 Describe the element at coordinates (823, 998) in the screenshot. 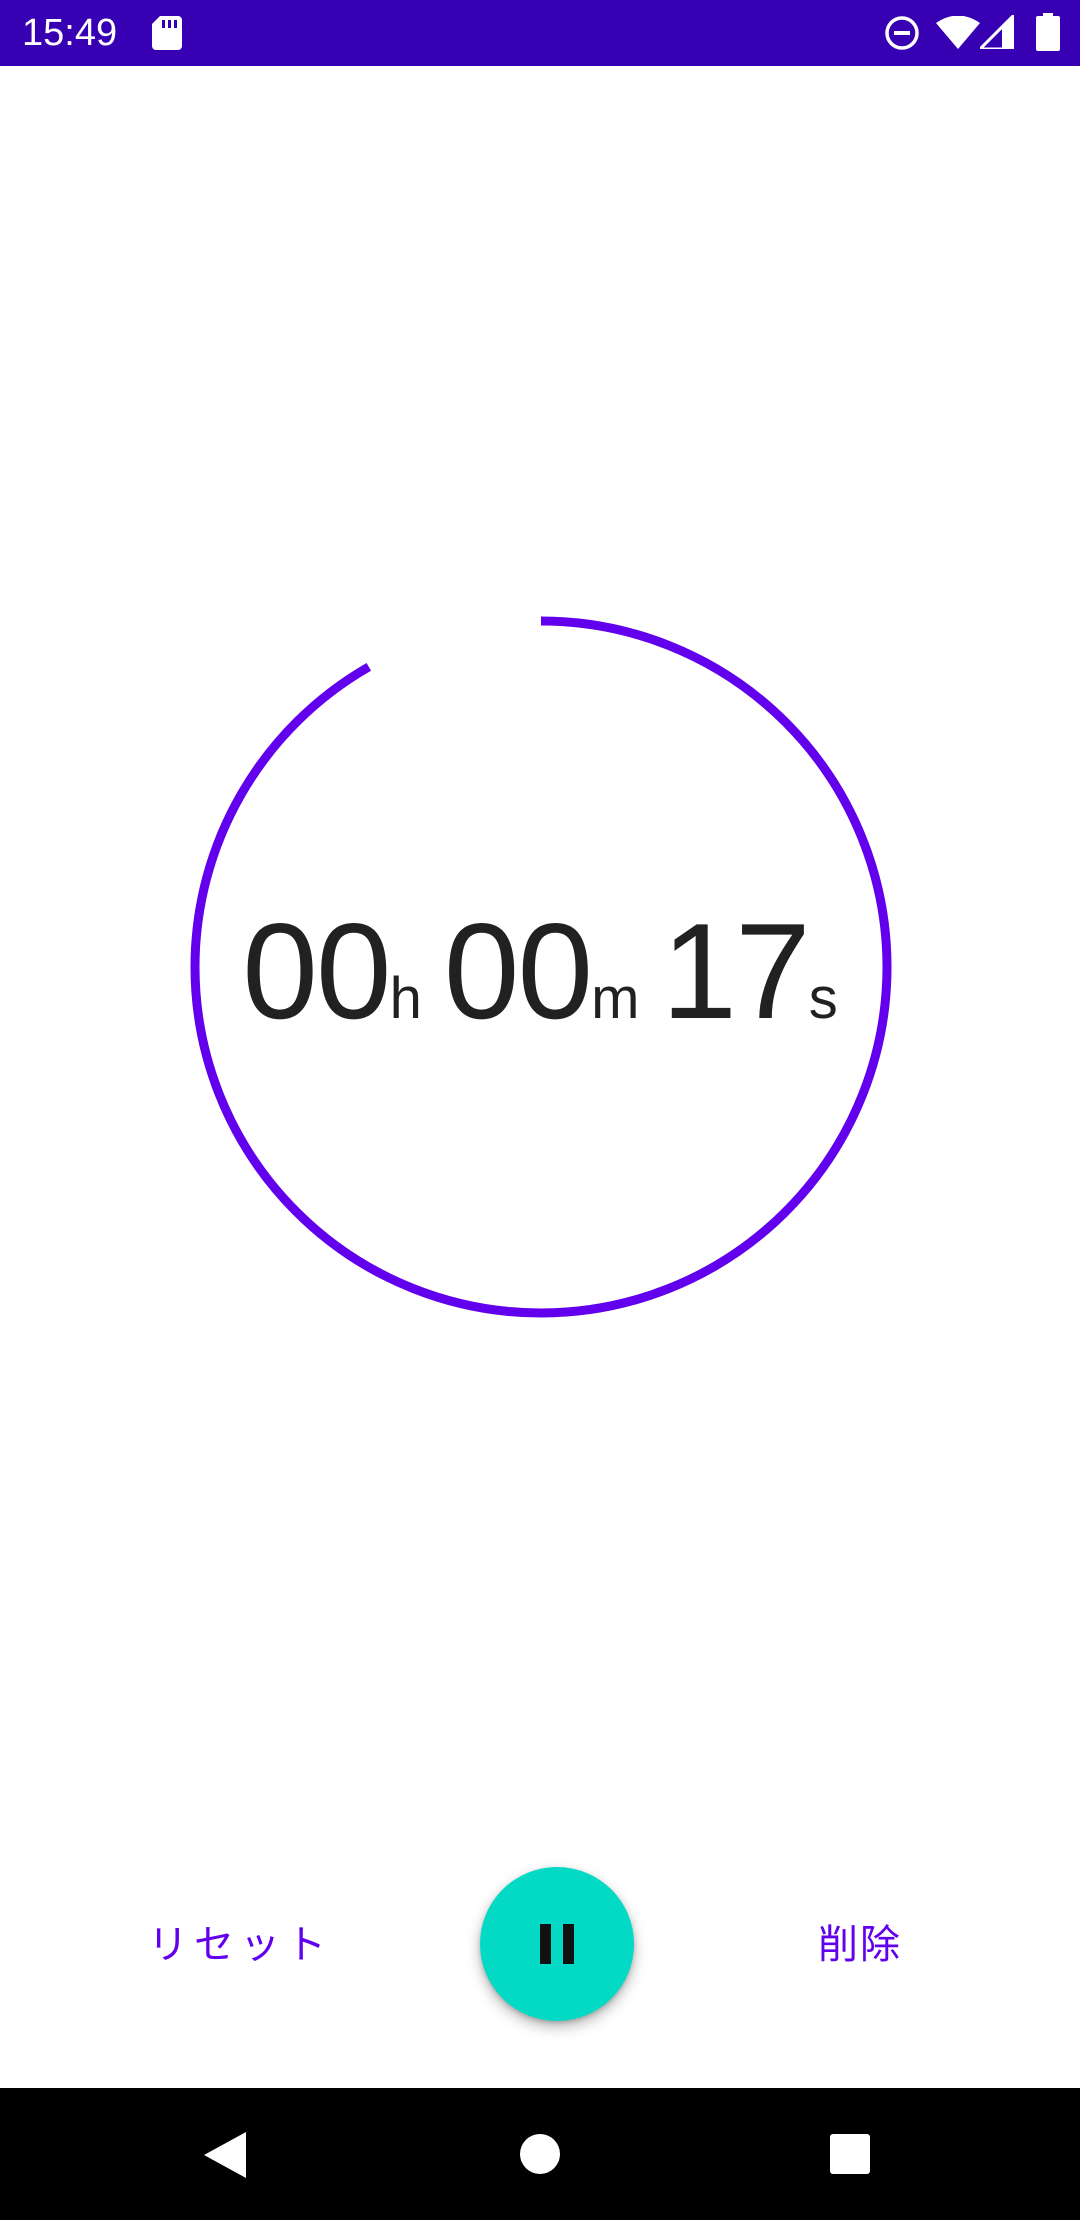

I see `timer-seconds-unit: s` at that location.